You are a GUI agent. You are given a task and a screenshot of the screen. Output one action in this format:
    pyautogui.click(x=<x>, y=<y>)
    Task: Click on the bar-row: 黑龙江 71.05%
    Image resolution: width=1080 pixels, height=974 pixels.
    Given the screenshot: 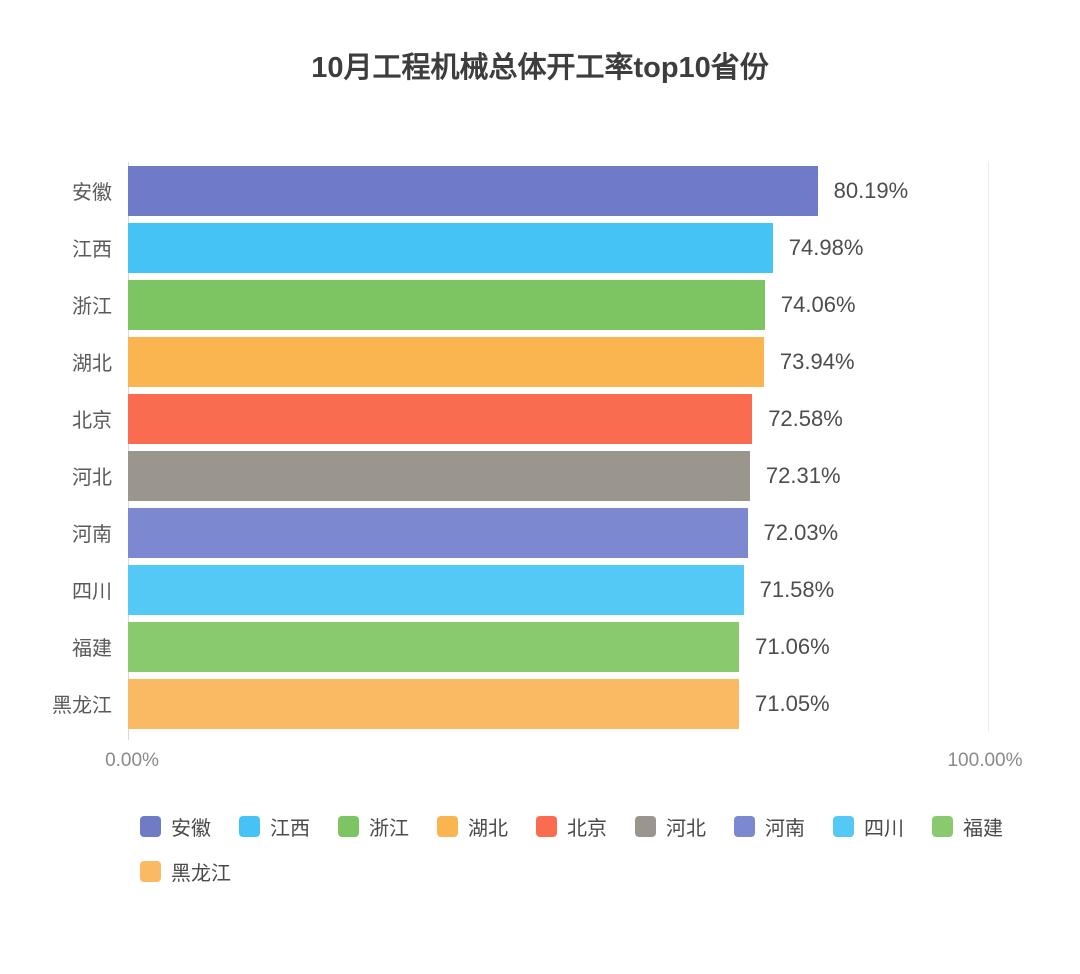 What is the action you would take?
    pyautogui.click(x=540, y=703)
    